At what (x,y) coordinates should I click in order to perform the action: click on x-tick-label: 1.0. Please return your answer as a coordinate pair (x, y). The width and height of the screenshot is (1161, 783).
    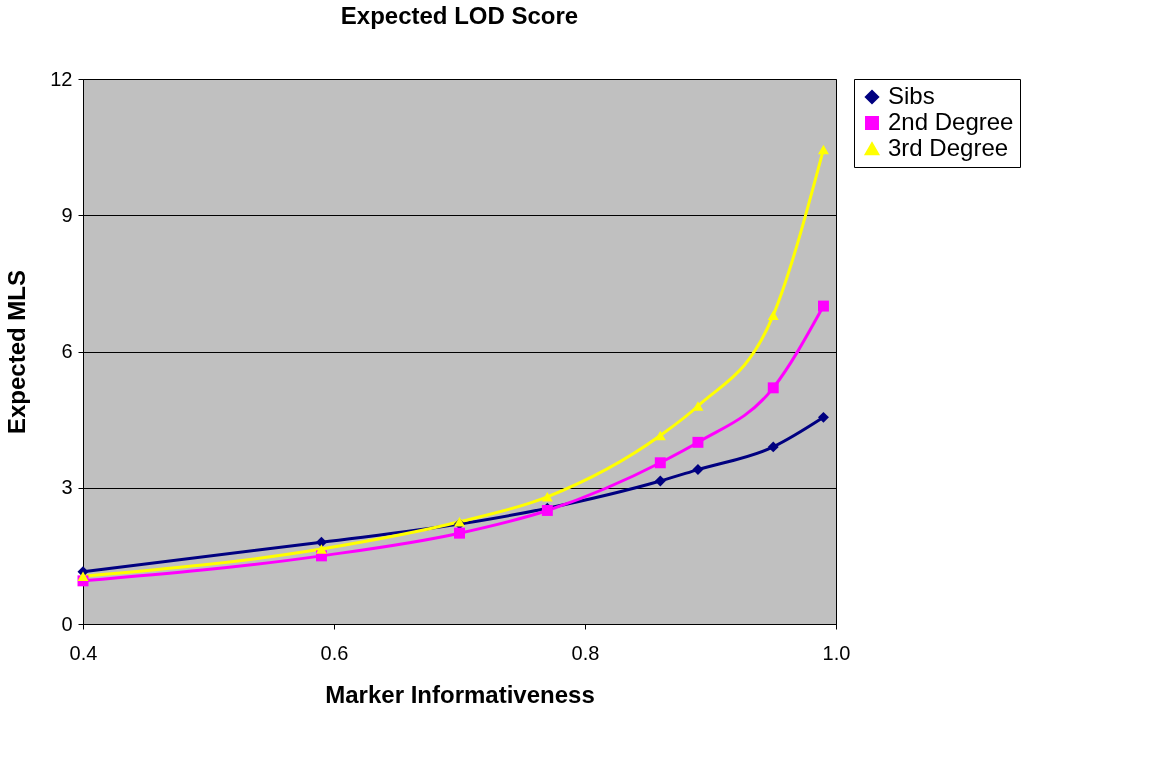
    Looking at the image, I should click on (836, 652).